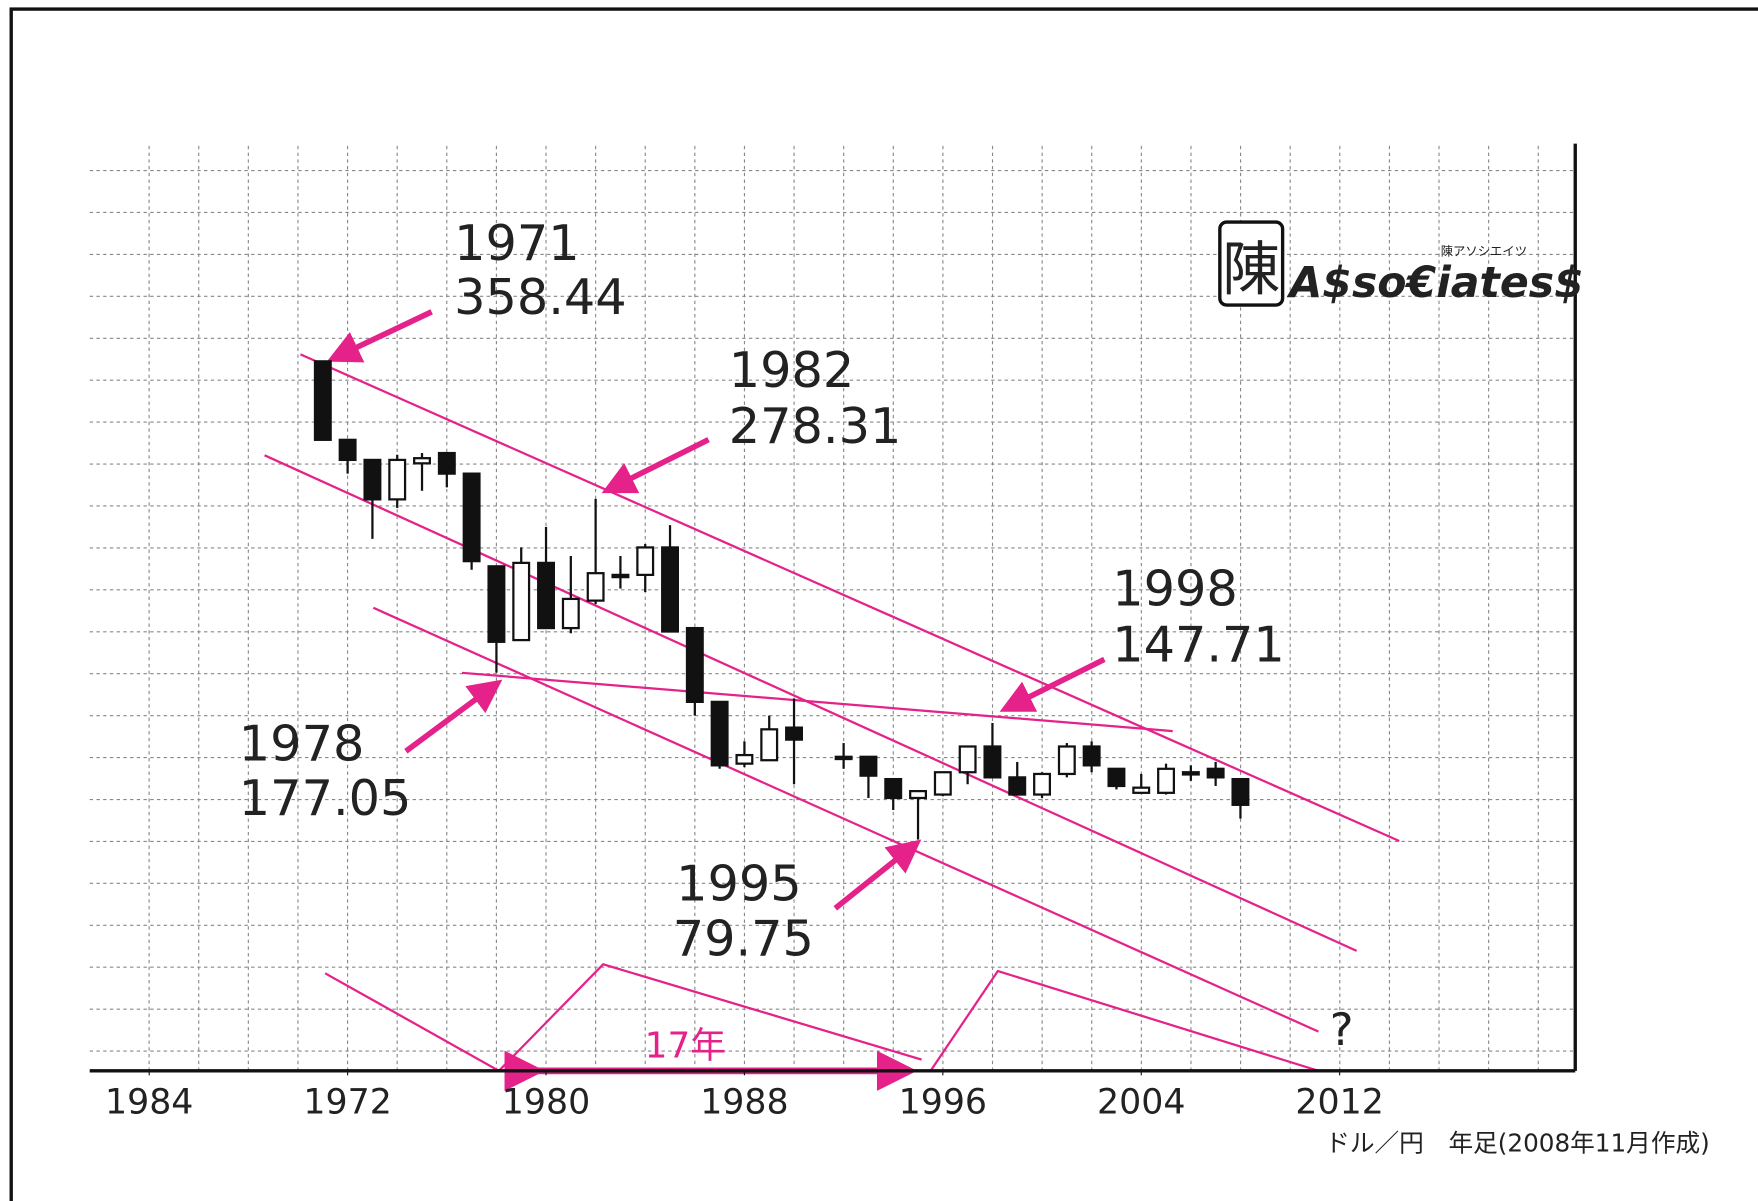  I want to click on annotation: 1978, so click(302, 743).